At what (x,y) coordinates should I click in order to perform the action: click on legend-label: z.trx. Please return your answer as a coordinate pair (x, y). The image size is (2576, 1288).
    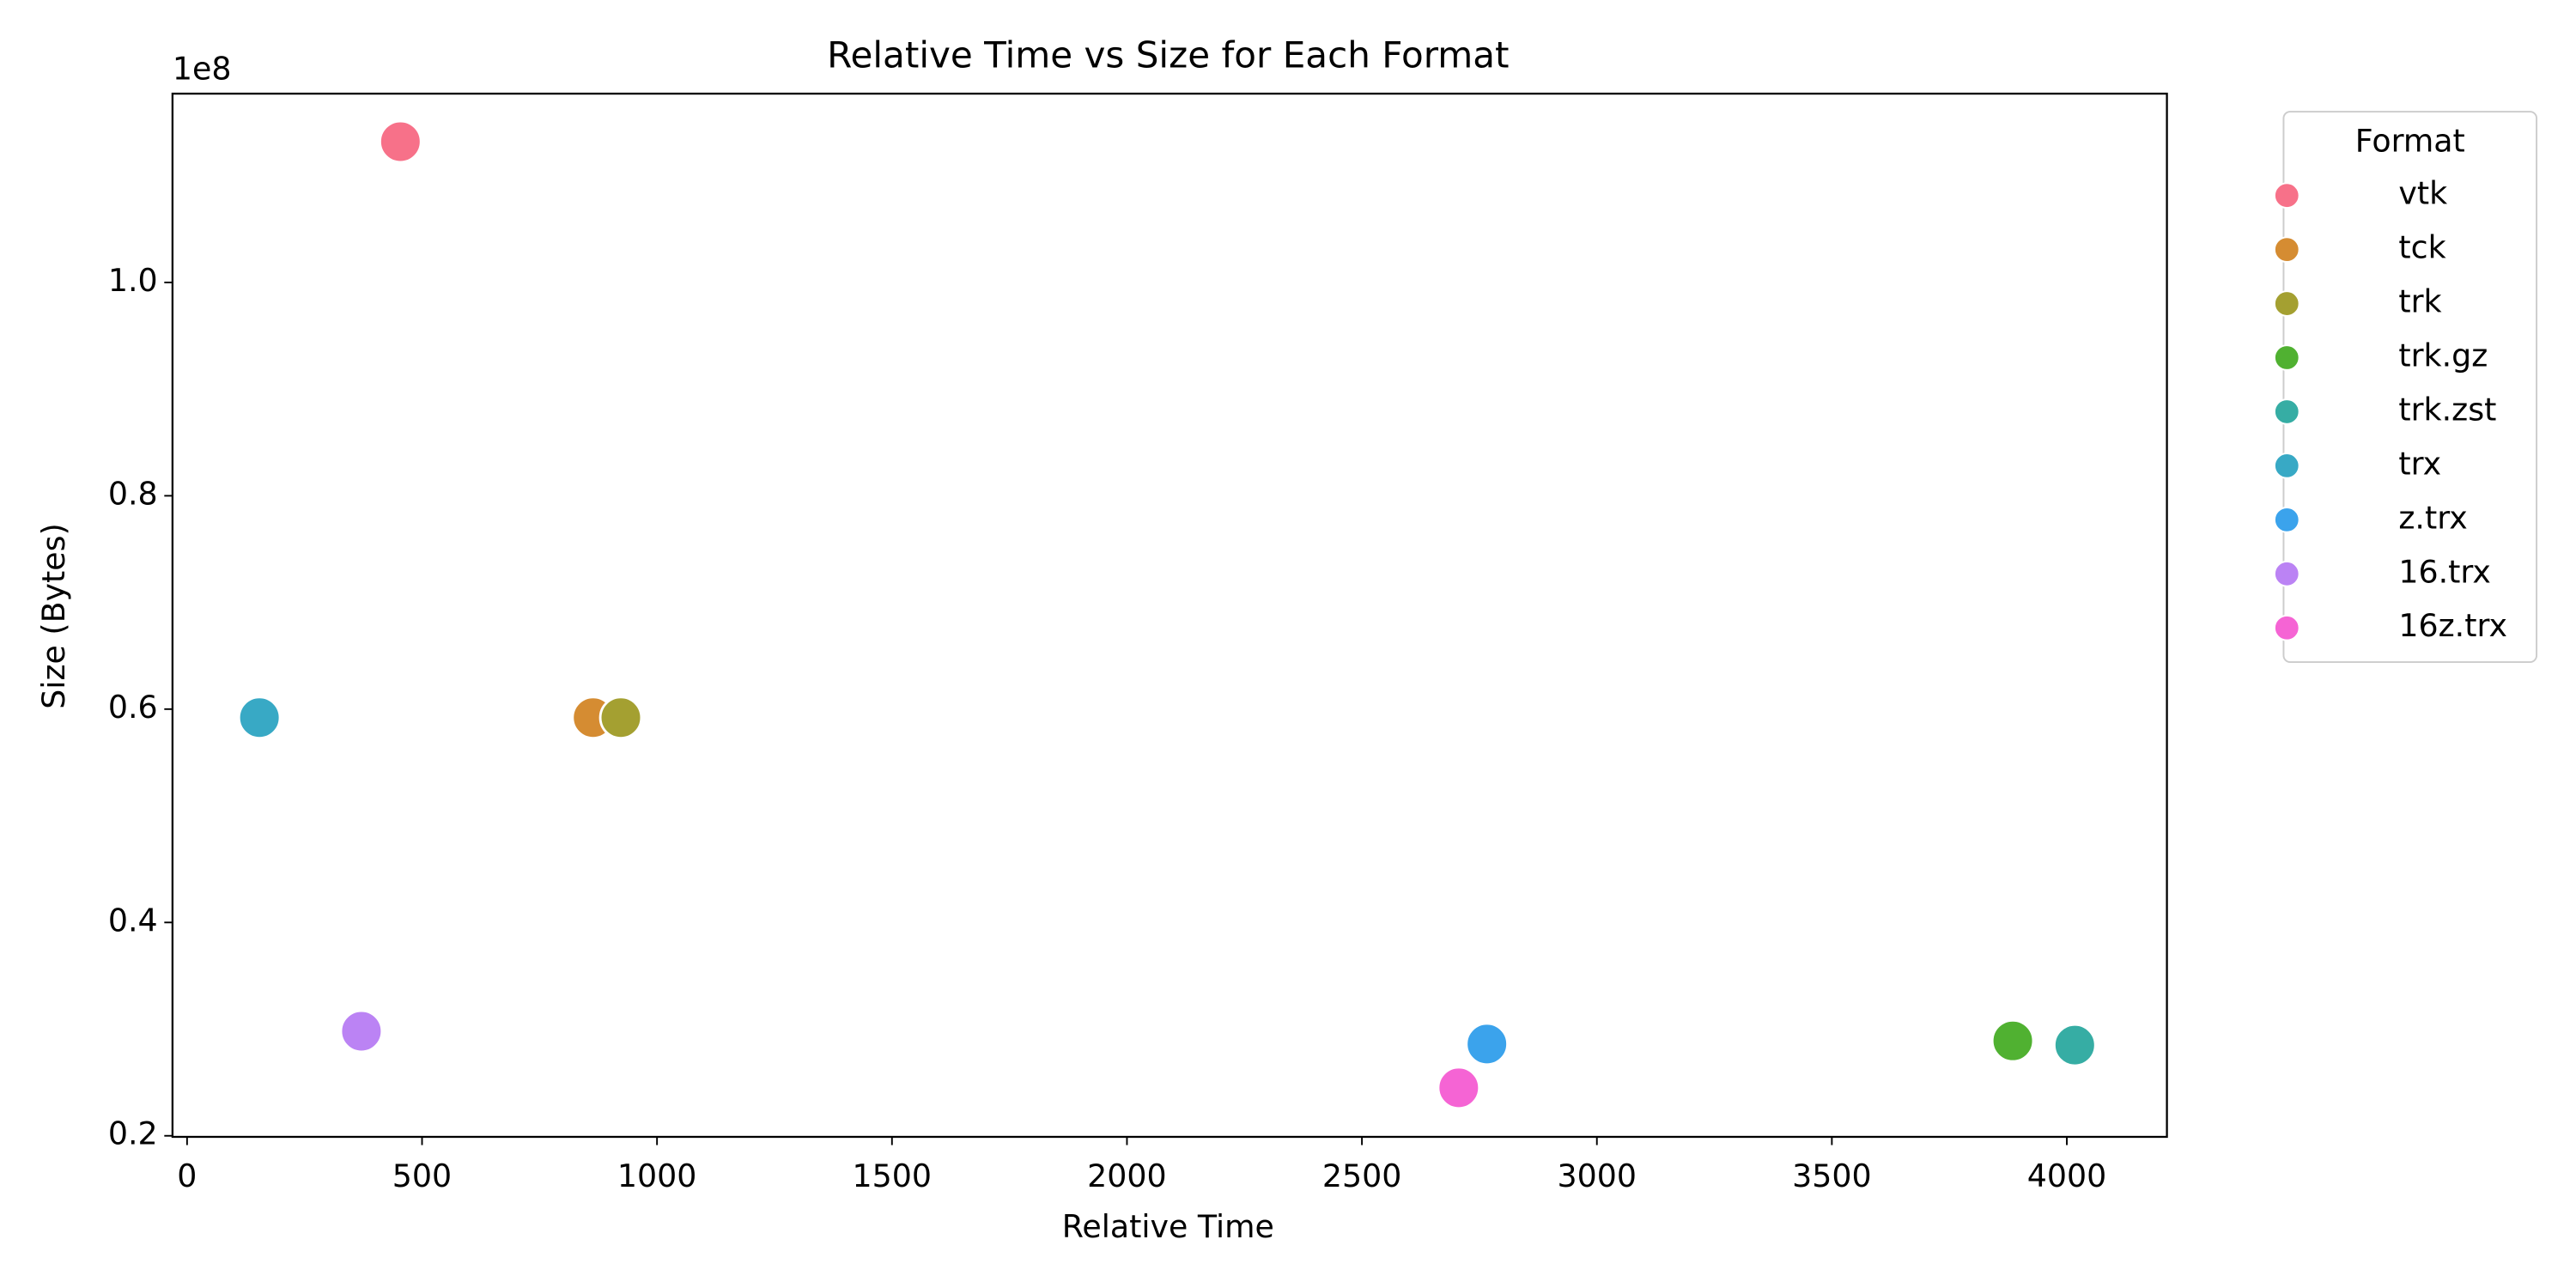
    Looking at the image, I should click on (2433, 517).